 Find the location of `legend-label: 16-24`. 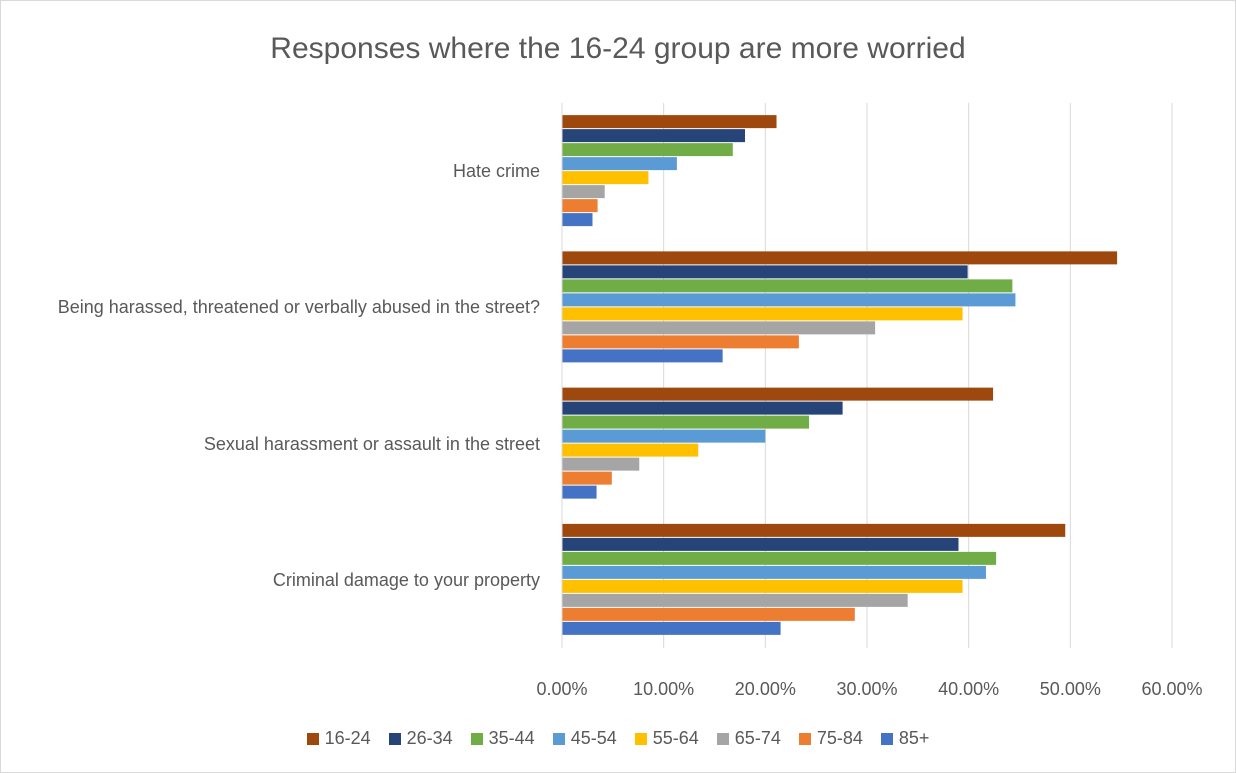

legend-label: 16-24 is located at coordinates (347, 738).